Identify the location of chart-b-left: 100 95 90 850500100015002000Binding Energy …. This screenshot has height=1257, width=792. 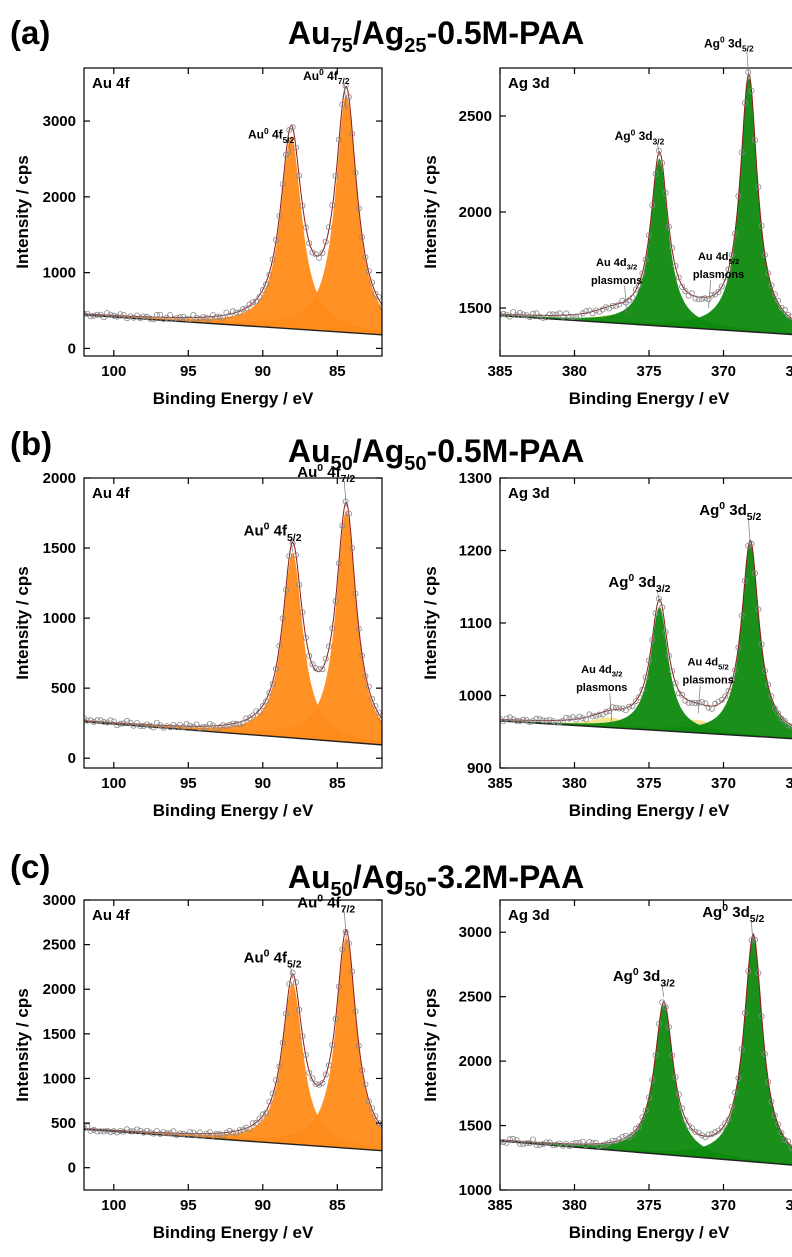
(199, 641).